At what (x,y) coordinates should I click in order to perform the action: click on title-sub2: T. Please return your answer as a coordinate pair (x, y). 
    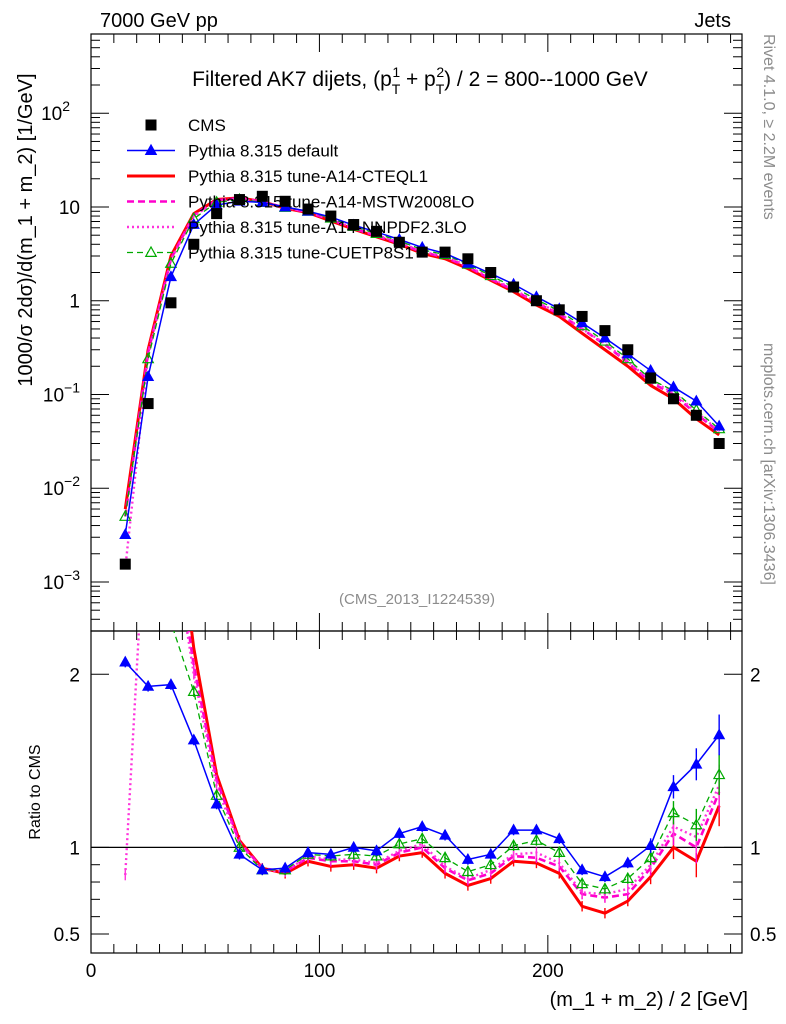
    Looking at the image, I should click on (440, 89).